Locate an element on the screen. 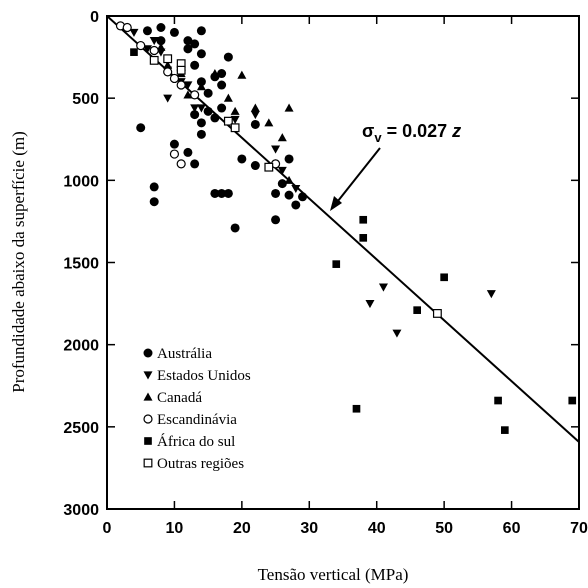 The image size is (588, 588). annotation-arrow-line is located at coordinates (357, 177).